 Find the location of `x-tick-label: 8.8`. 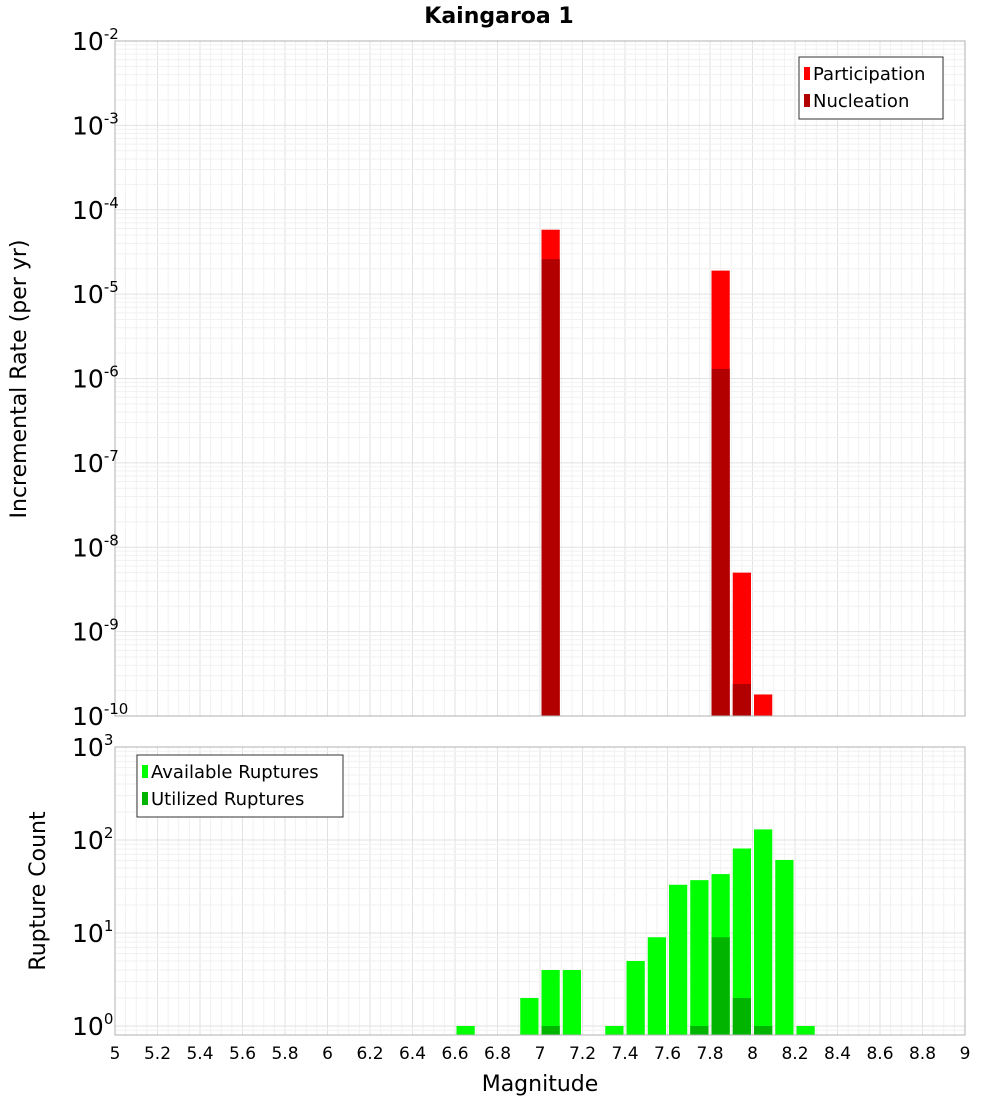

x-tick-label: 8.8 is located at coordinates (922, 1054).